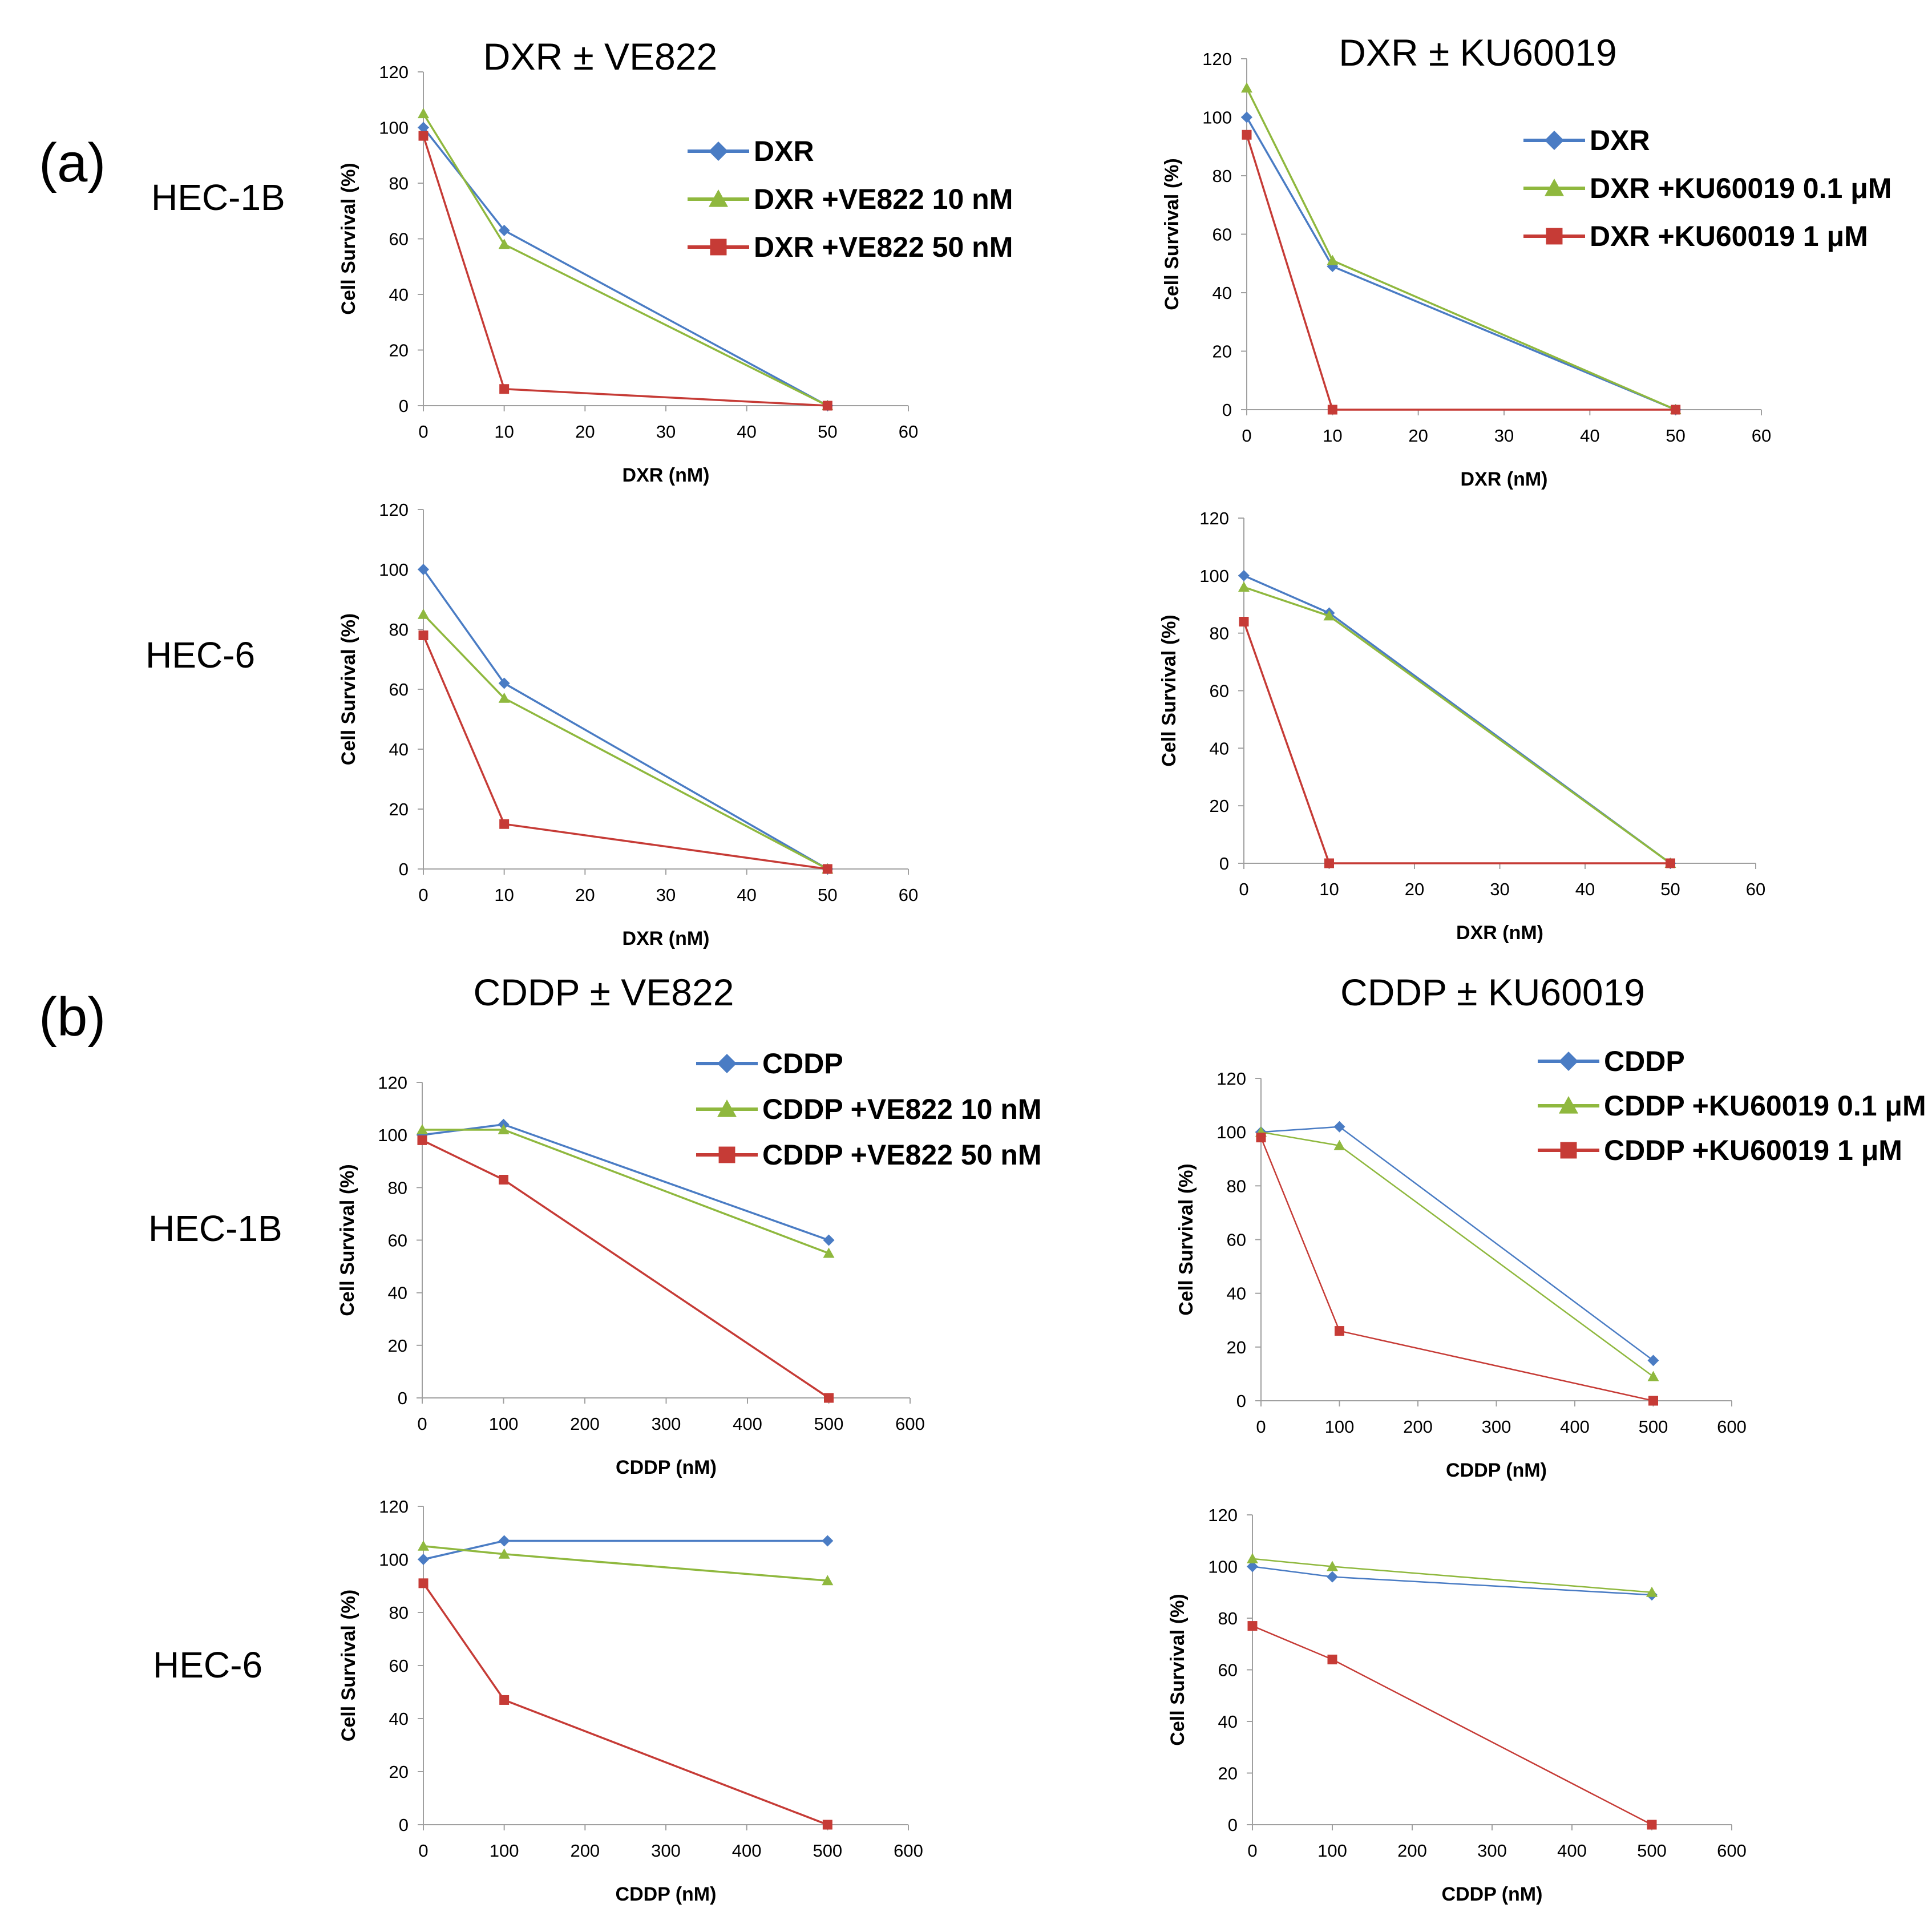 The width and height of the screenshot is (1932, 1912). Describe the element at coordinates (1729, 236) in the screenshot. I see `legend-label: DXR +KU60019 1 μM` at that location.